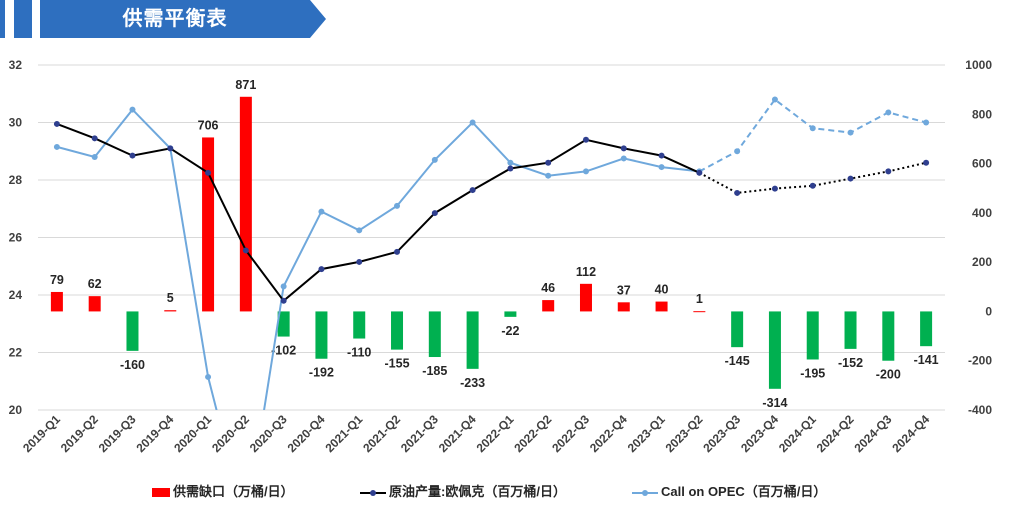 Image resolution: width=1015 pixels, height=519 pixels. What do you see at coordinates (16, 180) in the screenshot?
I see `left-axis-tick: 28` at bounding box center [16, 180].